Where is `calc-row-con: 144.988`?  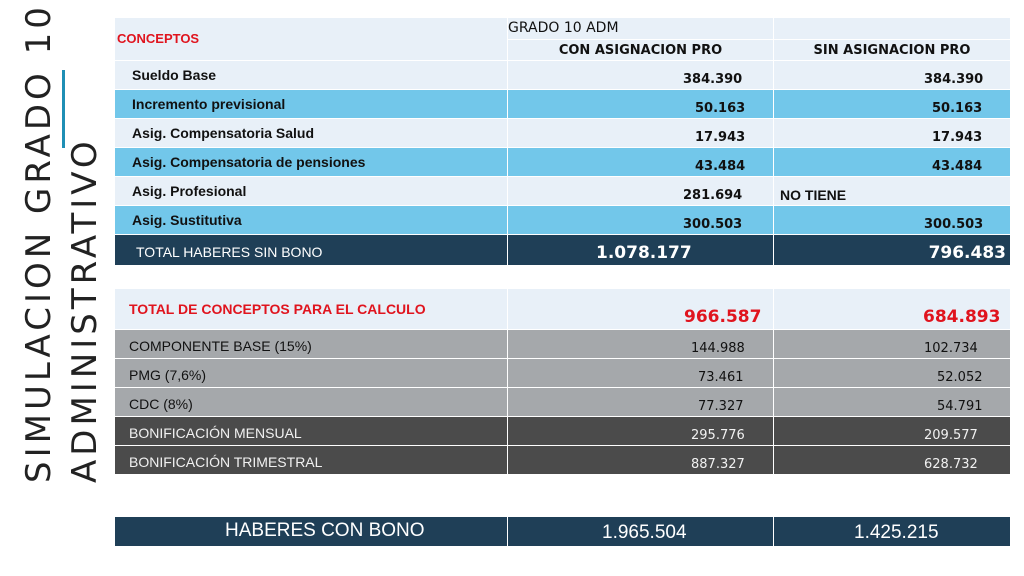 calc-row-con: 144.988 is located at coordinates (718, 348).